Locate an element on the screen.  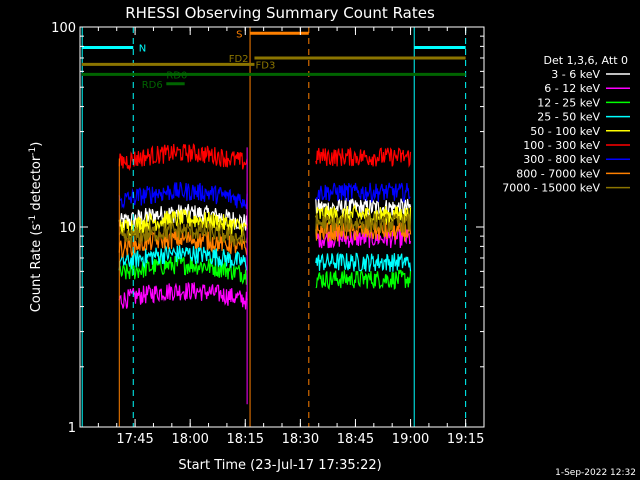
legend-label-0: 3 - 6 keV is located at coordinates (575, 74).